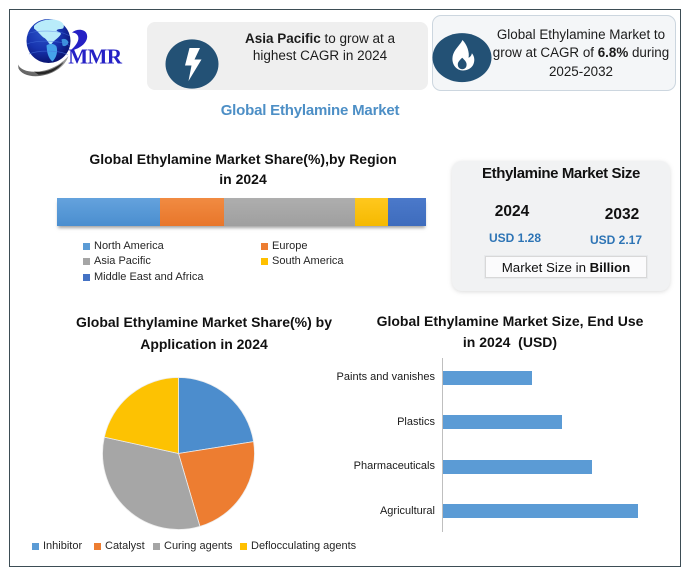  I want to click on svg-text: MMR, so click(95, 57).